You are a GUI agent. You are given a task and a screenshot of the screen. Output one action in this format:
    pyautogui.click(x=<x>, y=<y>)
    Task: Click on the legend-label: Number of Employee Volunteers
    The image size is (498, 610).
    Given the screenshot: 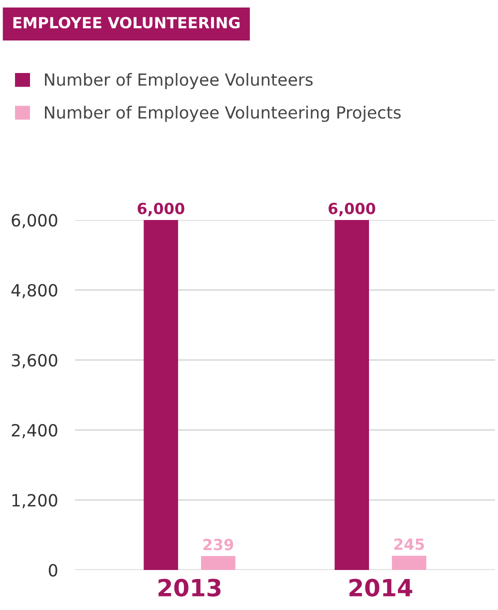 What is the action you would take?
    pyautogui.click(x=178, y=81)
    